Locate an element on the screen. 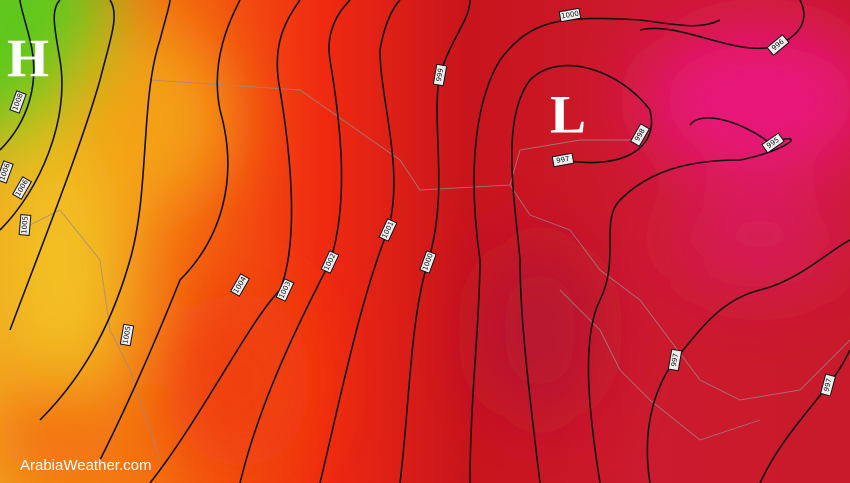 Image resolution: width=850 pixels, height=483 pixels. isobar-value: 1006 is located at coordinates (6, 172).